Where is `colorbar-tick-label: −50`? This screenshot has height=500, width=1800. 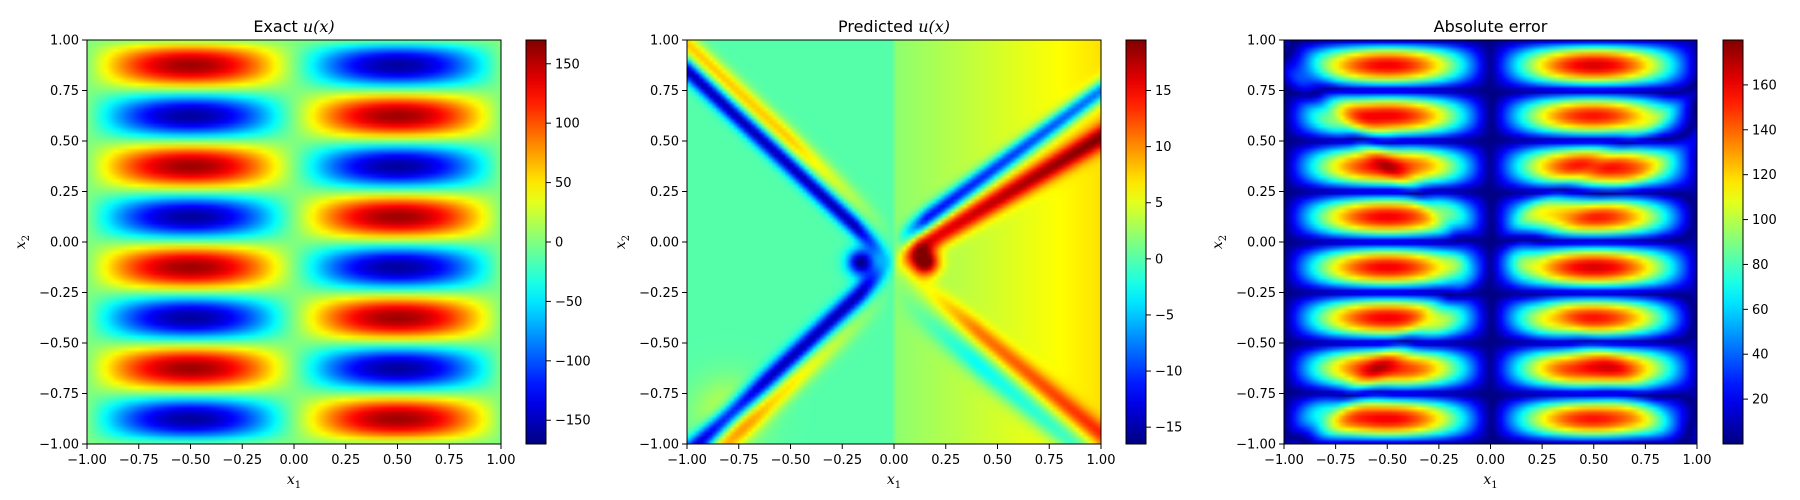 colorbar-tick-label: −50 is located at coordinates (568, 302).